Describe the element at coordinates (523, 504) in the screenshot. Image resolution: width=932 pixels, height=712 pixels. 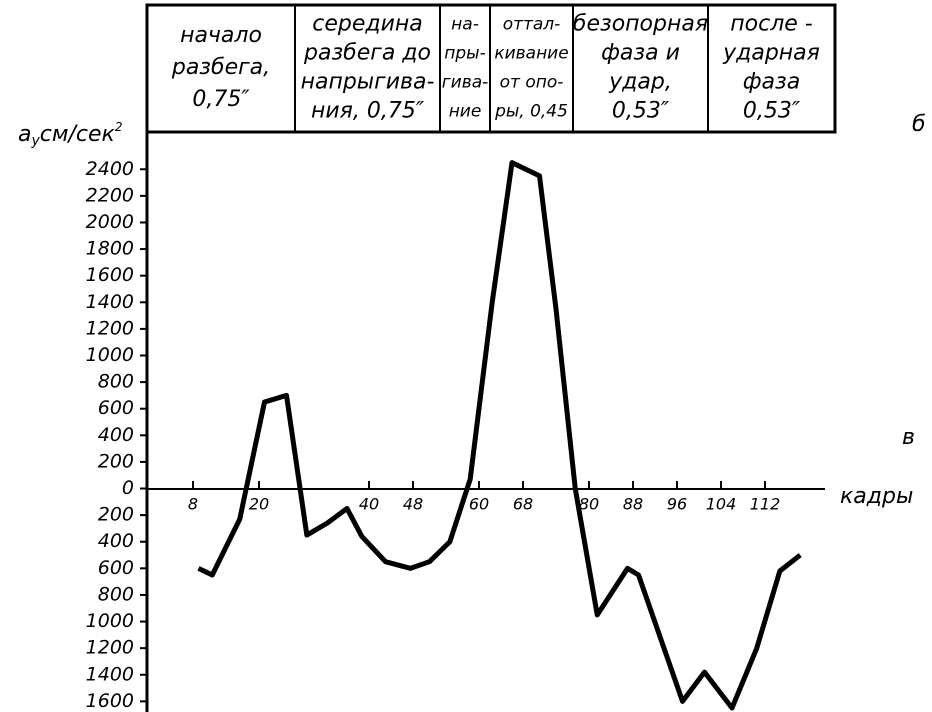
I see `x-tick-label: 68` at that location.